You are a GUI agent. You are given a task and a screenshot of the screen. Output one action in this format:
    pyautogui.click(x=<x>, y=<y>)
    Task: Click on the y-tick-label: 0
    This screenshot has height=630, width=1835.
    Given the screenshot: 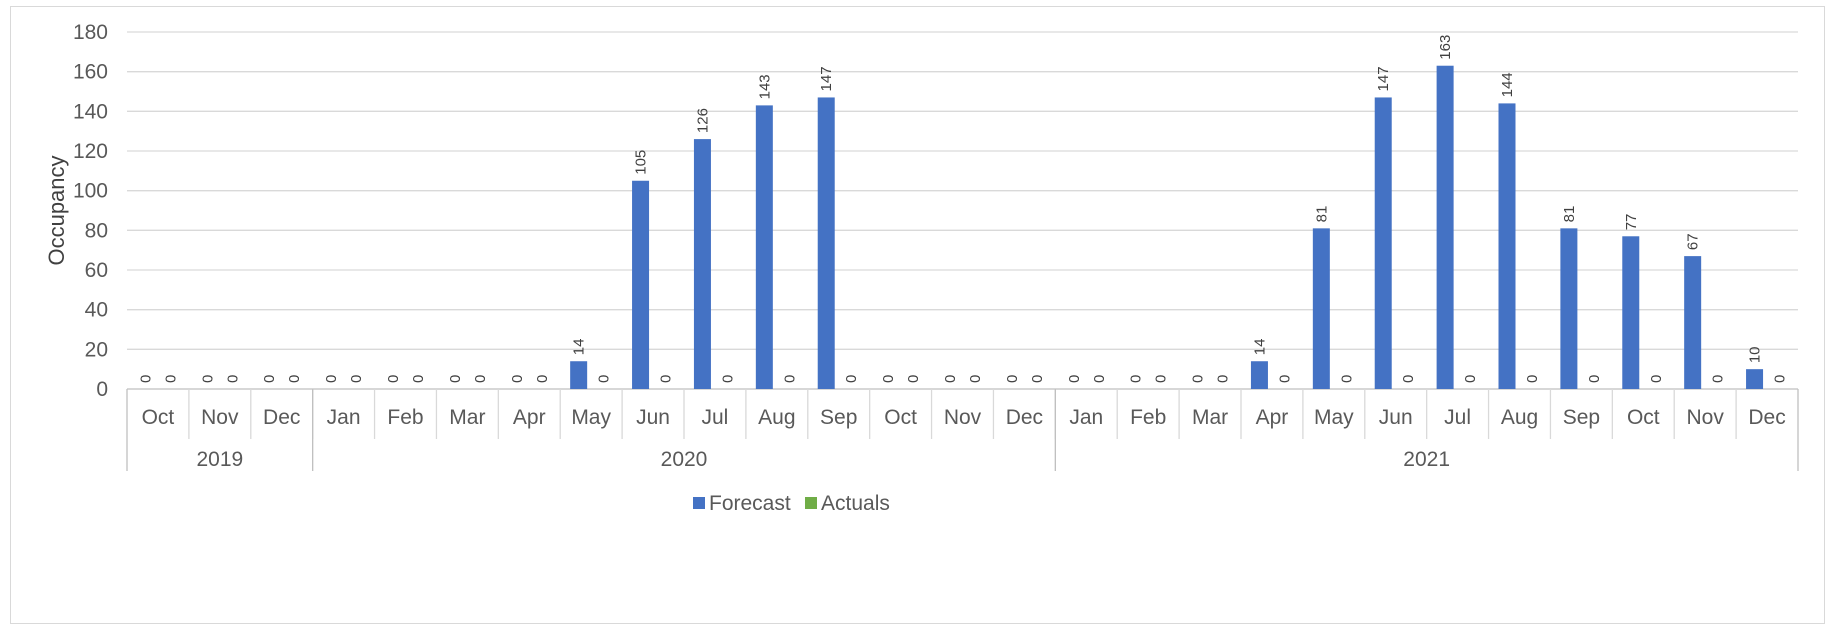 What is the action you would take?
    pyautogui.click(x=102, y=389)
    